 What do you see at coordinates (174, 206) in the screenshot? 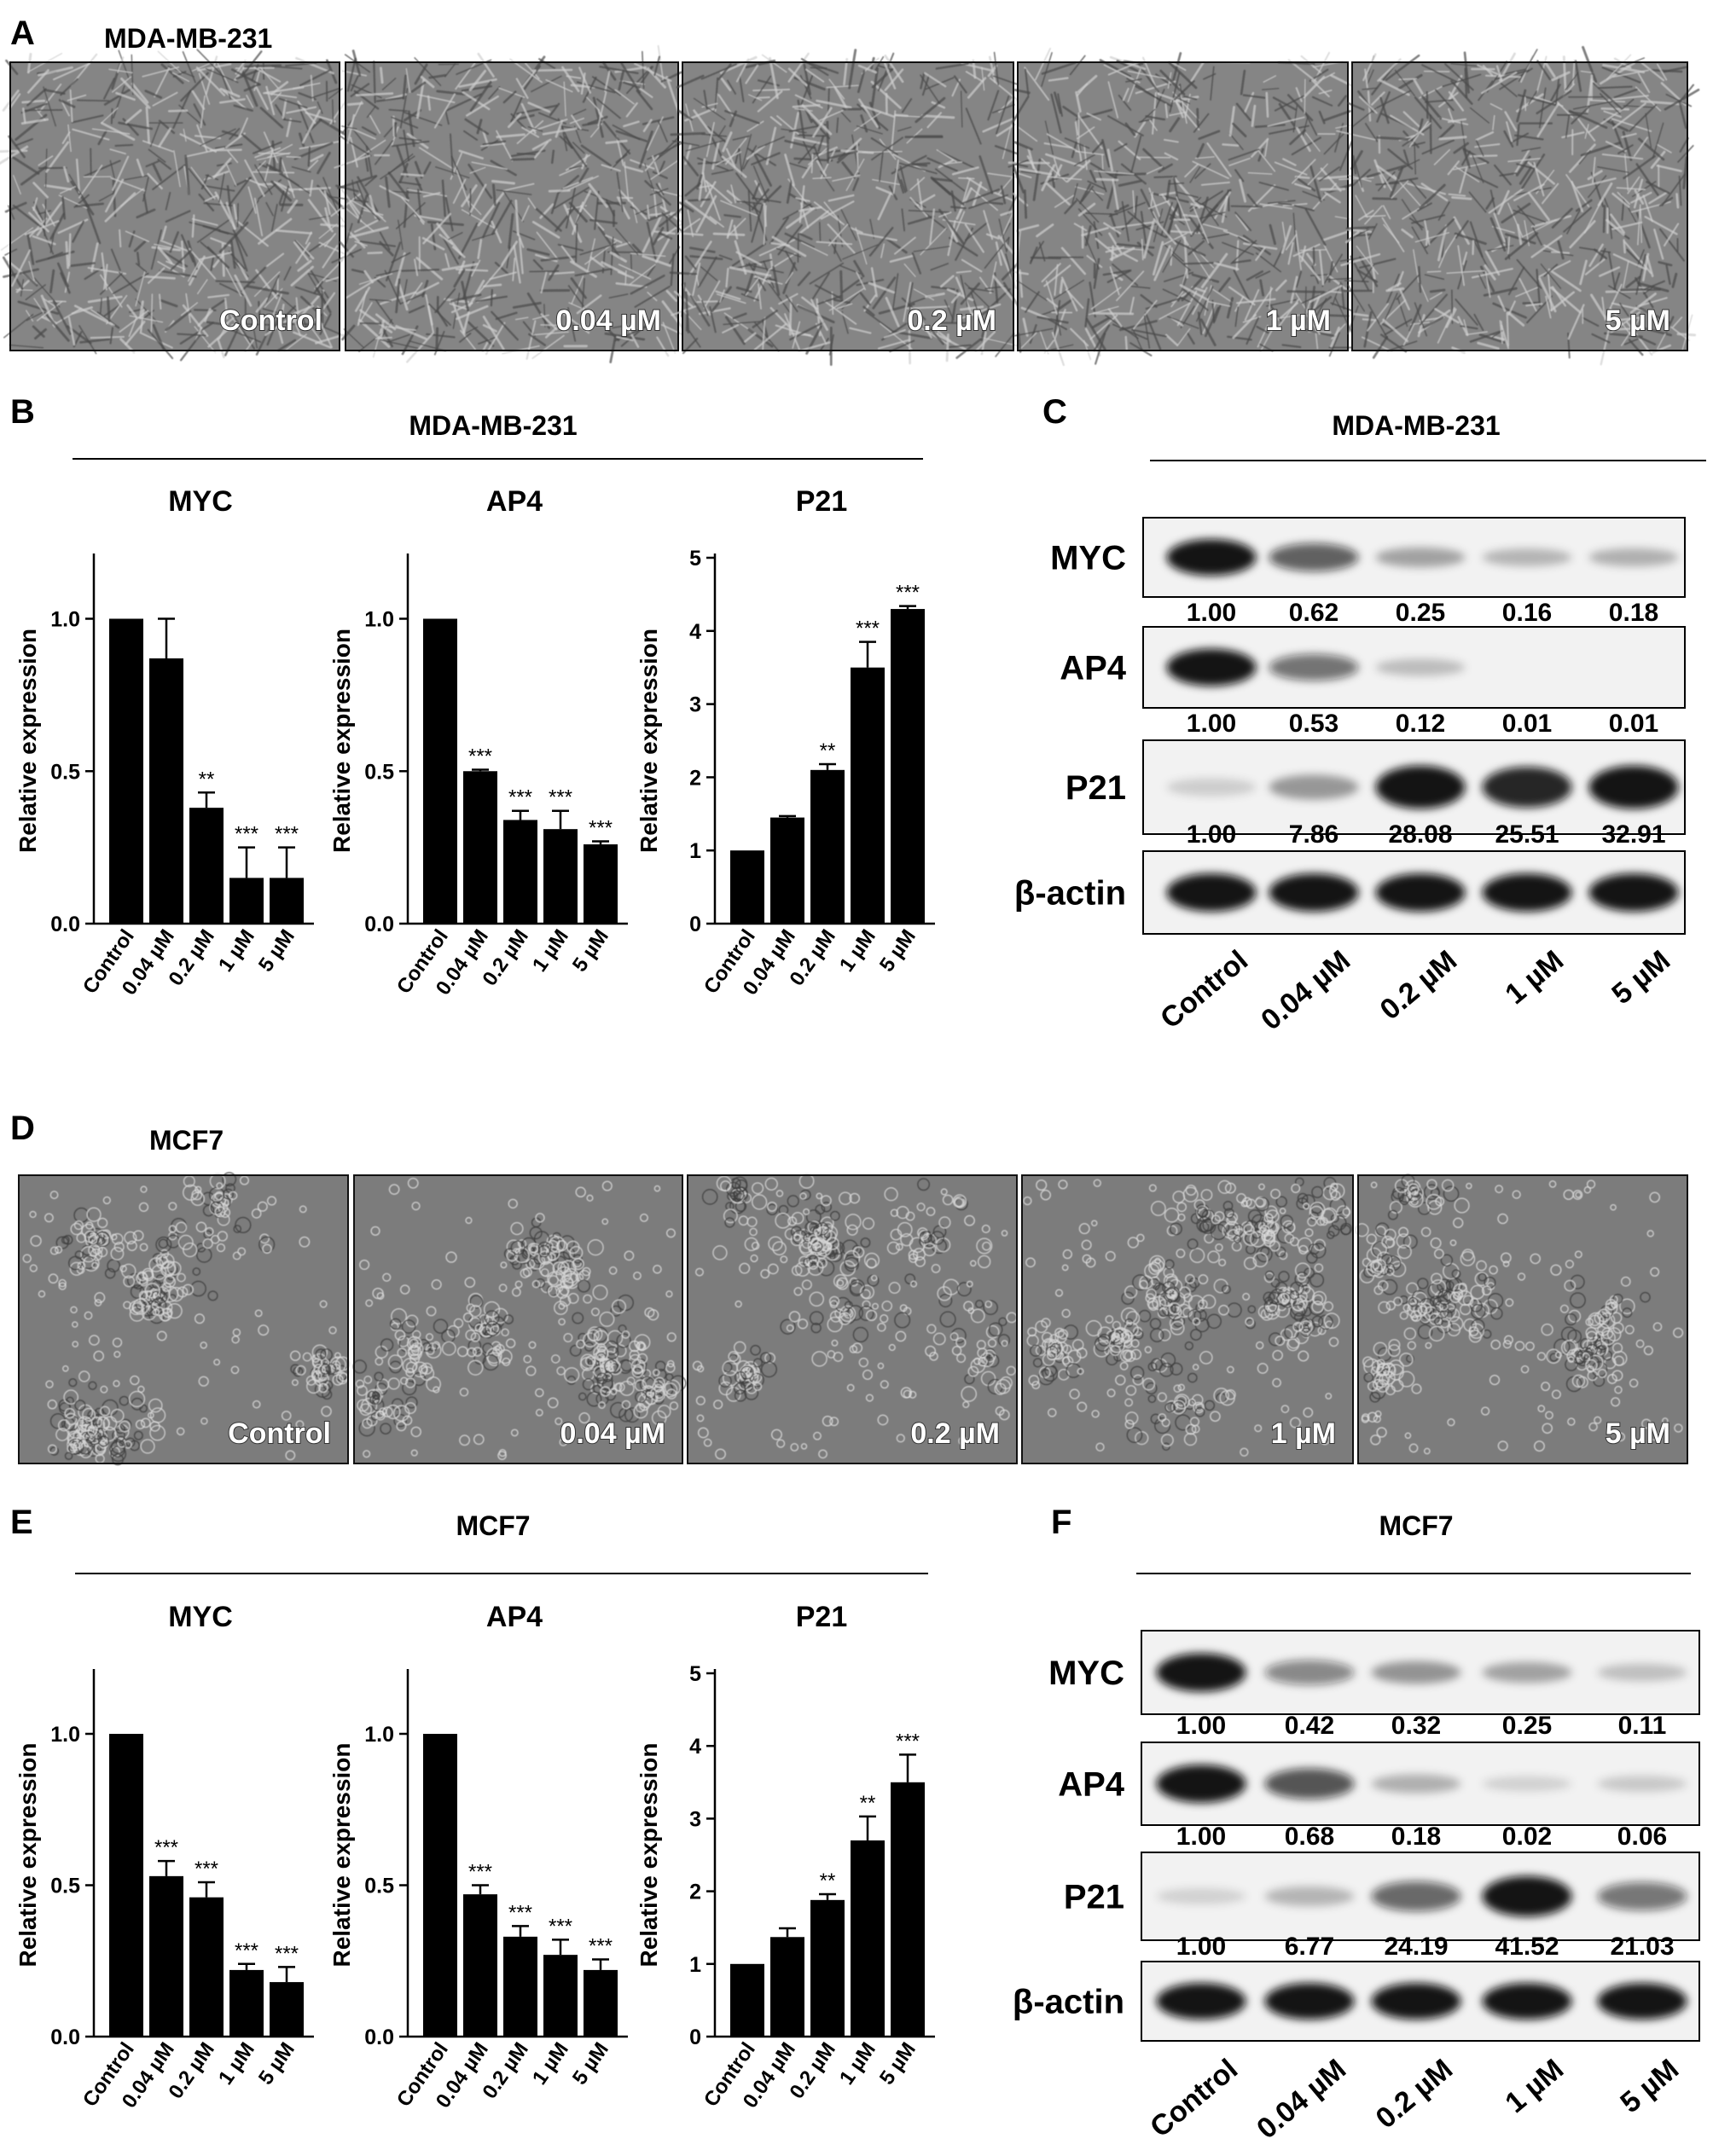
I see `micrograph-border` at bounding box center [174, 206].